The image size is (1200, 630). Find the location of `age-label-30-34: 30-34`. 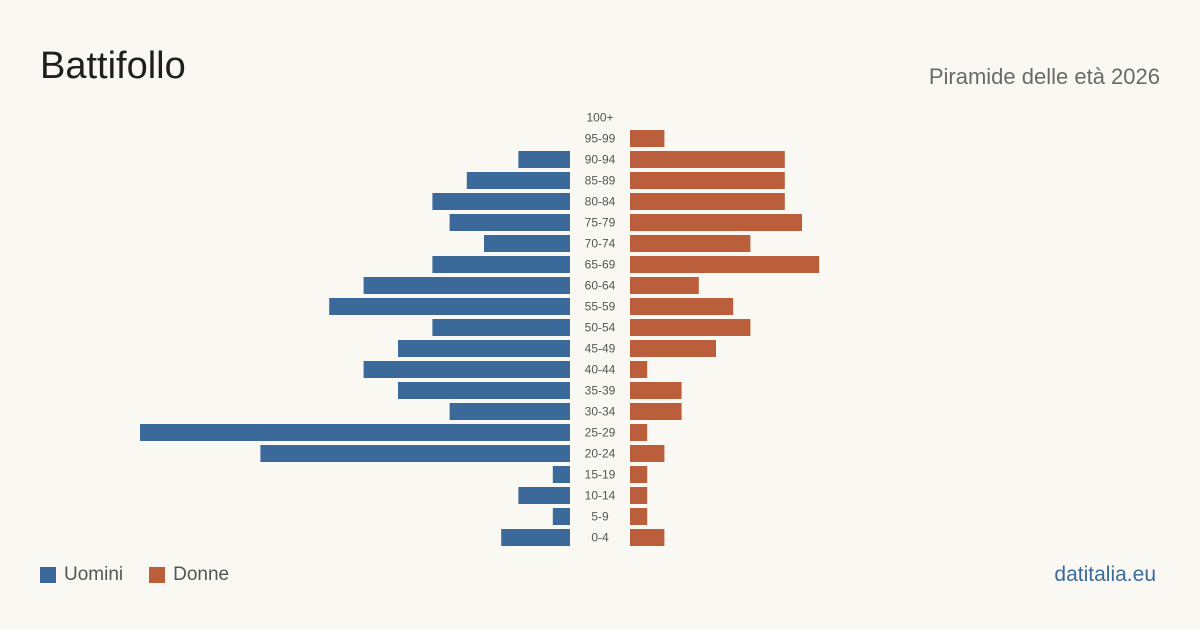

age-label-30-34: 30-34 is located at coordinates (600, 412).